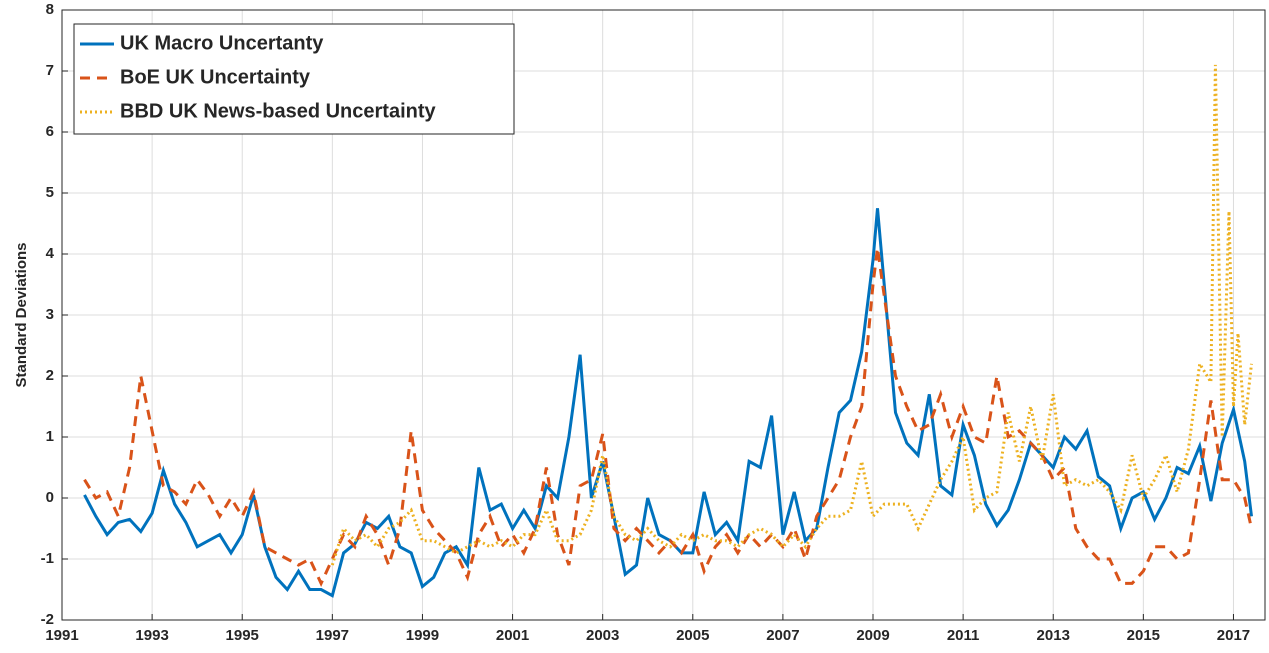 The image size is (1269, 653). What do you see at coordinates (1233, 635) in the screenshot?
I see `x-tick-label: 2017` at bounding box center [1233, 635].